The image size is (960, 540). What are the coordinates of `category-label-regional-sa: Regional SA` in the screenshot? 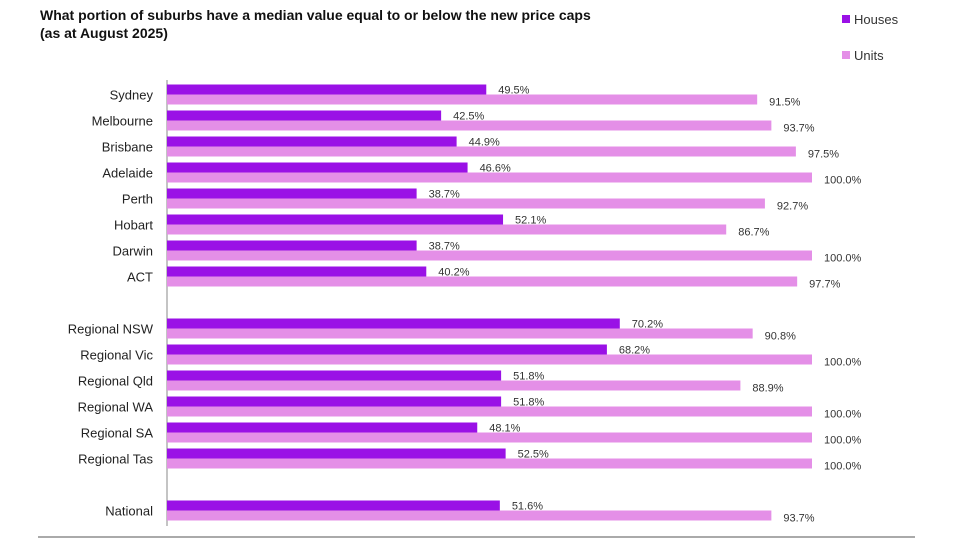 It's located at (117, 433).